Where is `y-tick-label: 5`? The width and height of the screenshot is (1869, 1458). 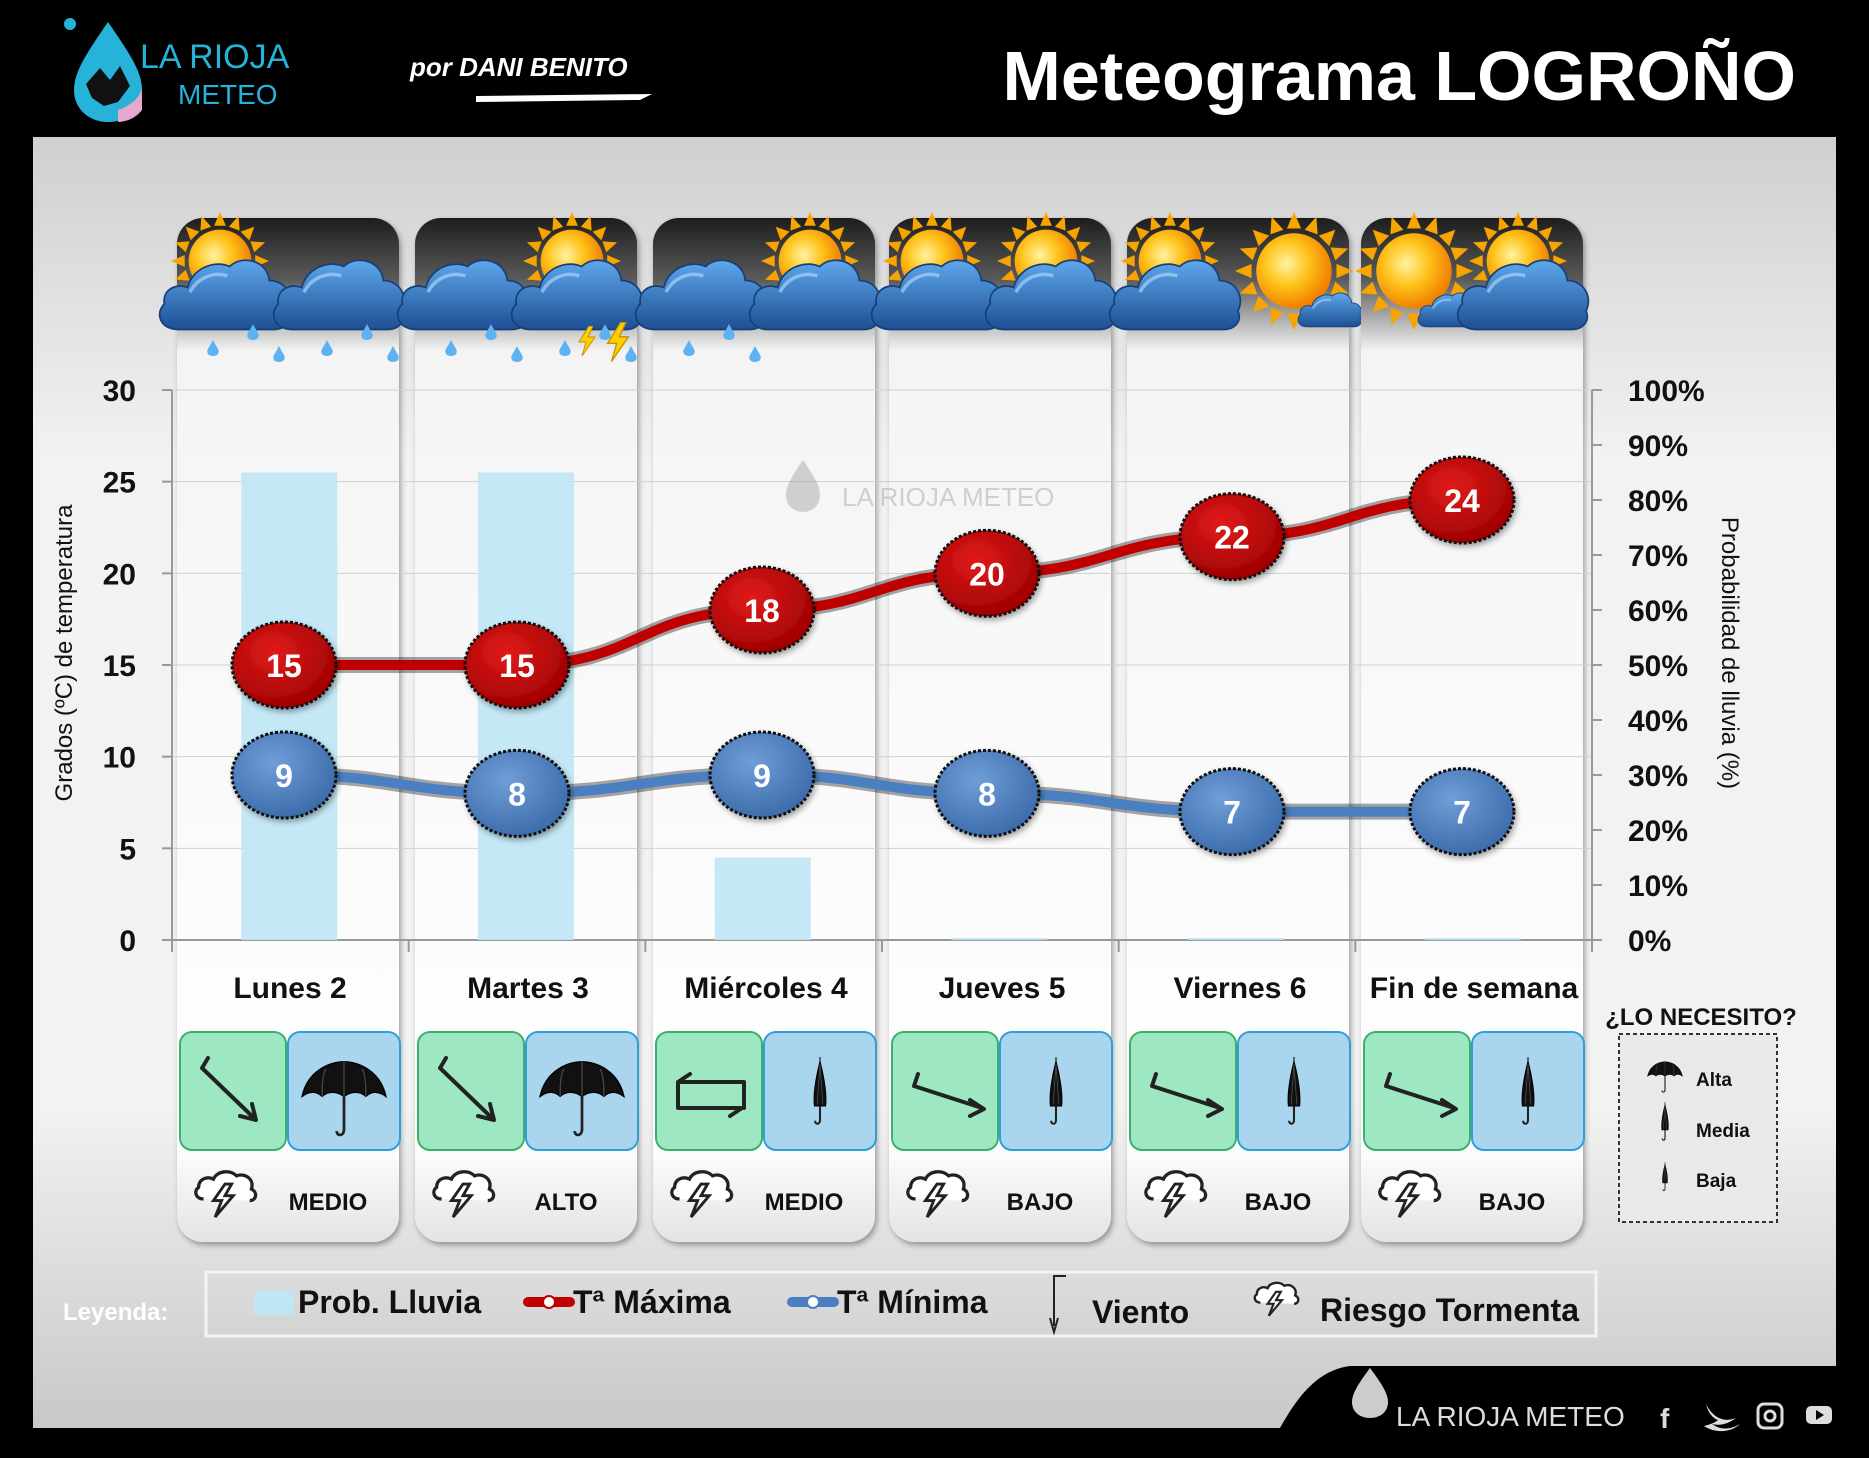 y-tick-label: 5 is located at coordinates (127, 849).